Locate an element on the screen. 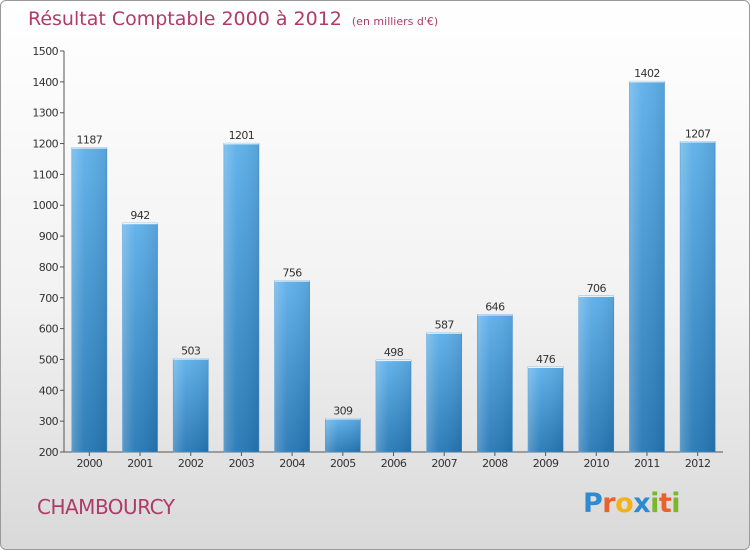  x-tick-label: 2000 is located at coordinates (90, 463).